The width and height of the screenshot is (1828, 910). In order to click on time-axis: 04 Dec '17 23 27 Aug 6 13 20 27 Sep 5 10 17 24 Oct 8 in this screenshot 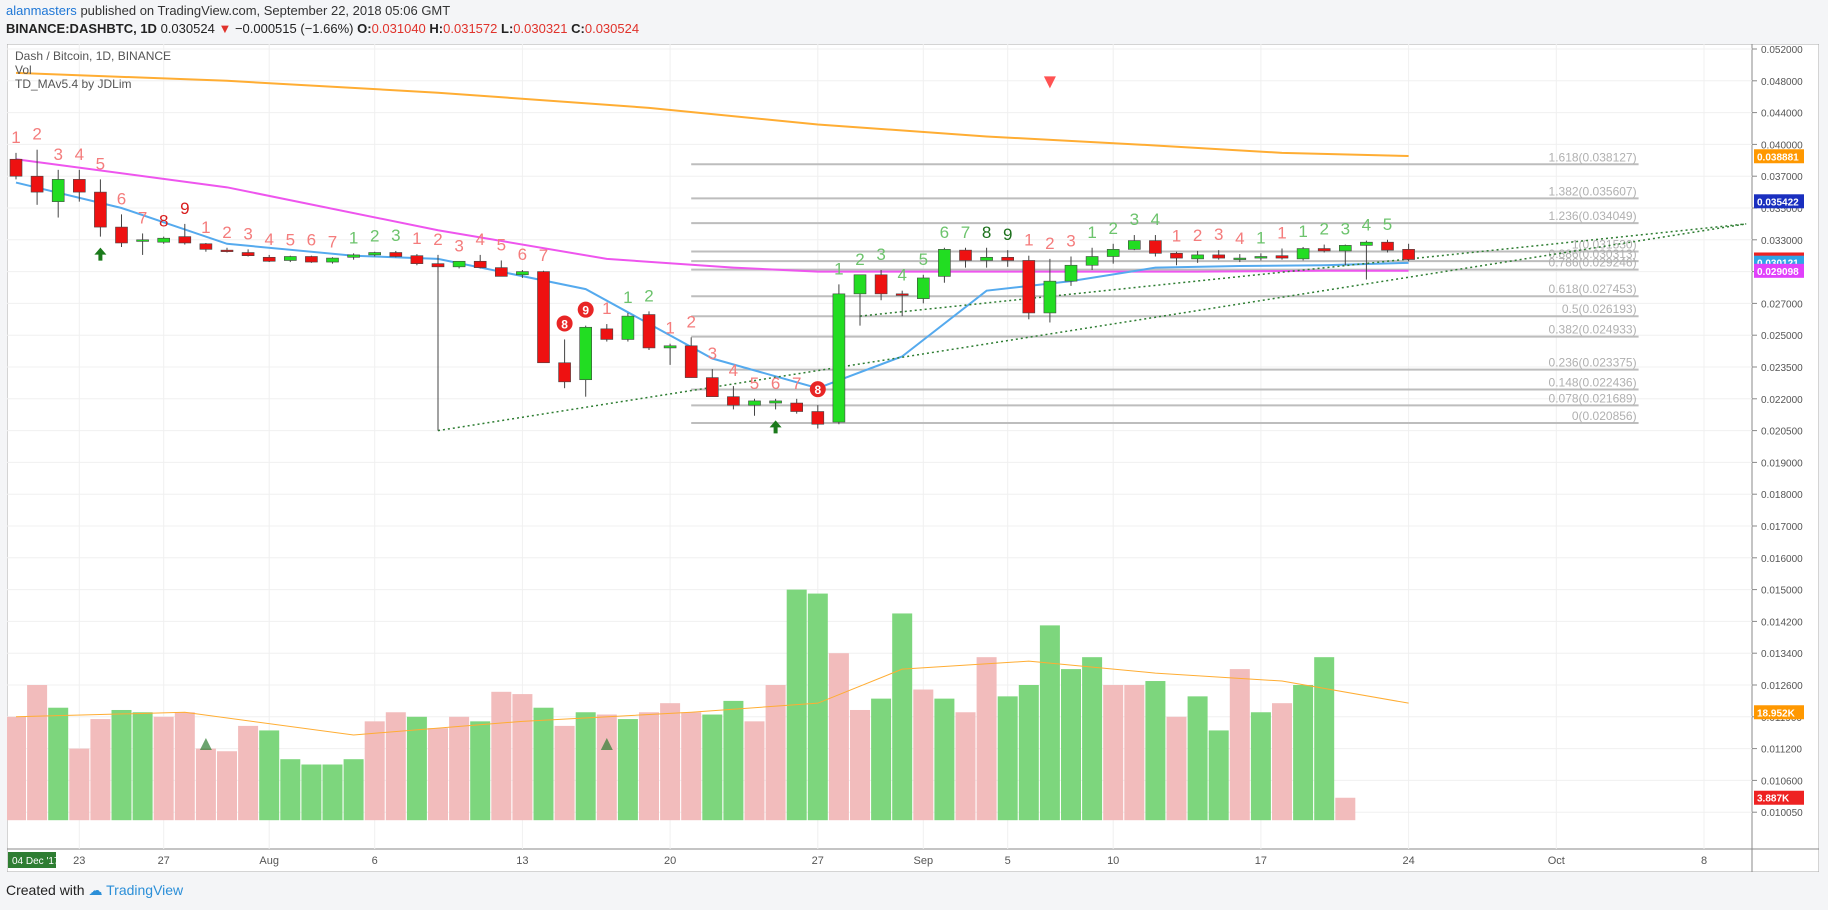, I will do `click(857, 860)`.